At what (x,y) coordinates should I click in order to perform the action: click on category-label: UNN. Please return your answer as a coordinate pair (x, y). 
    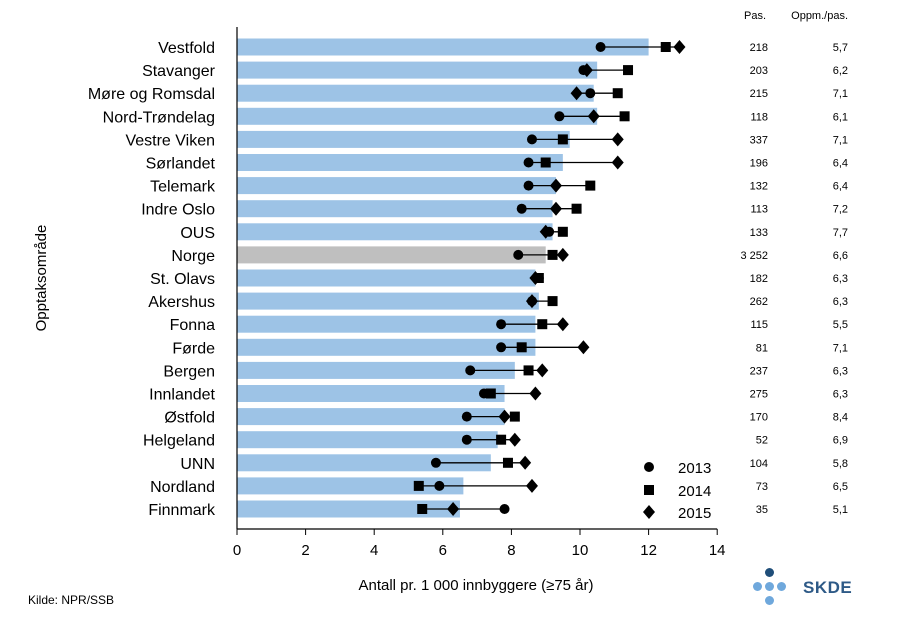
    Looking at the image, I should click on (197, 464).